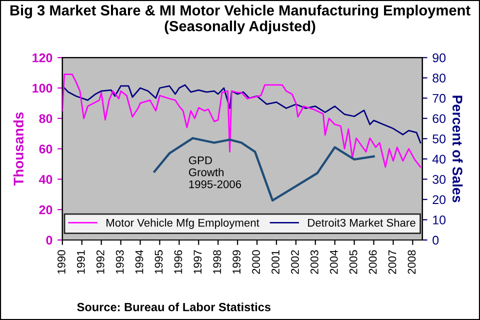  Describe the element at coordinates (45, 149) in the screenshot. I see `y-tick-label: 60` at that location.